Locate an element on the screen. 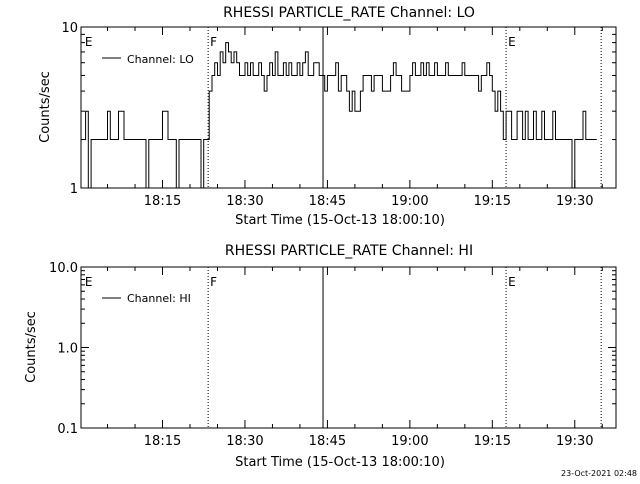 Image resolution: width=640 pixels, height=484 pixels. chart-title: RHESSI PARTICLE_RATE Channel: HI is located at coordinates (349, 251).